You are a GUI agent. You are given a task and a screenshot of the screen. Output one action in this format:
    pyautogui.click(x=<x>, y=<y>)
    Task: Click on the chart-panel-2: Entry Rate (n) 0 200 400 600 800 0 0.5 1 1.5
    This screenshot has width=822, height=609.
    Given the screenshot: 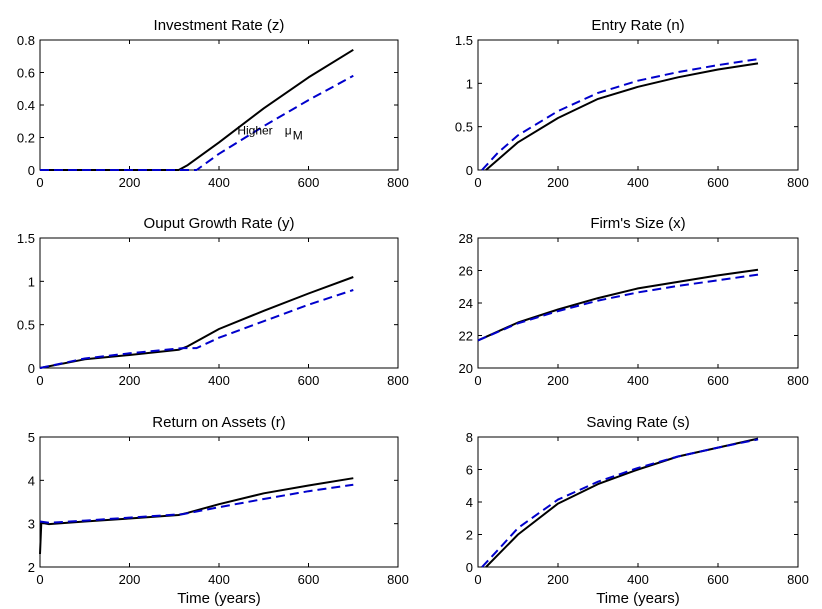 What is the action you would take?
    pyautogui.click(x=632, y=103)
    